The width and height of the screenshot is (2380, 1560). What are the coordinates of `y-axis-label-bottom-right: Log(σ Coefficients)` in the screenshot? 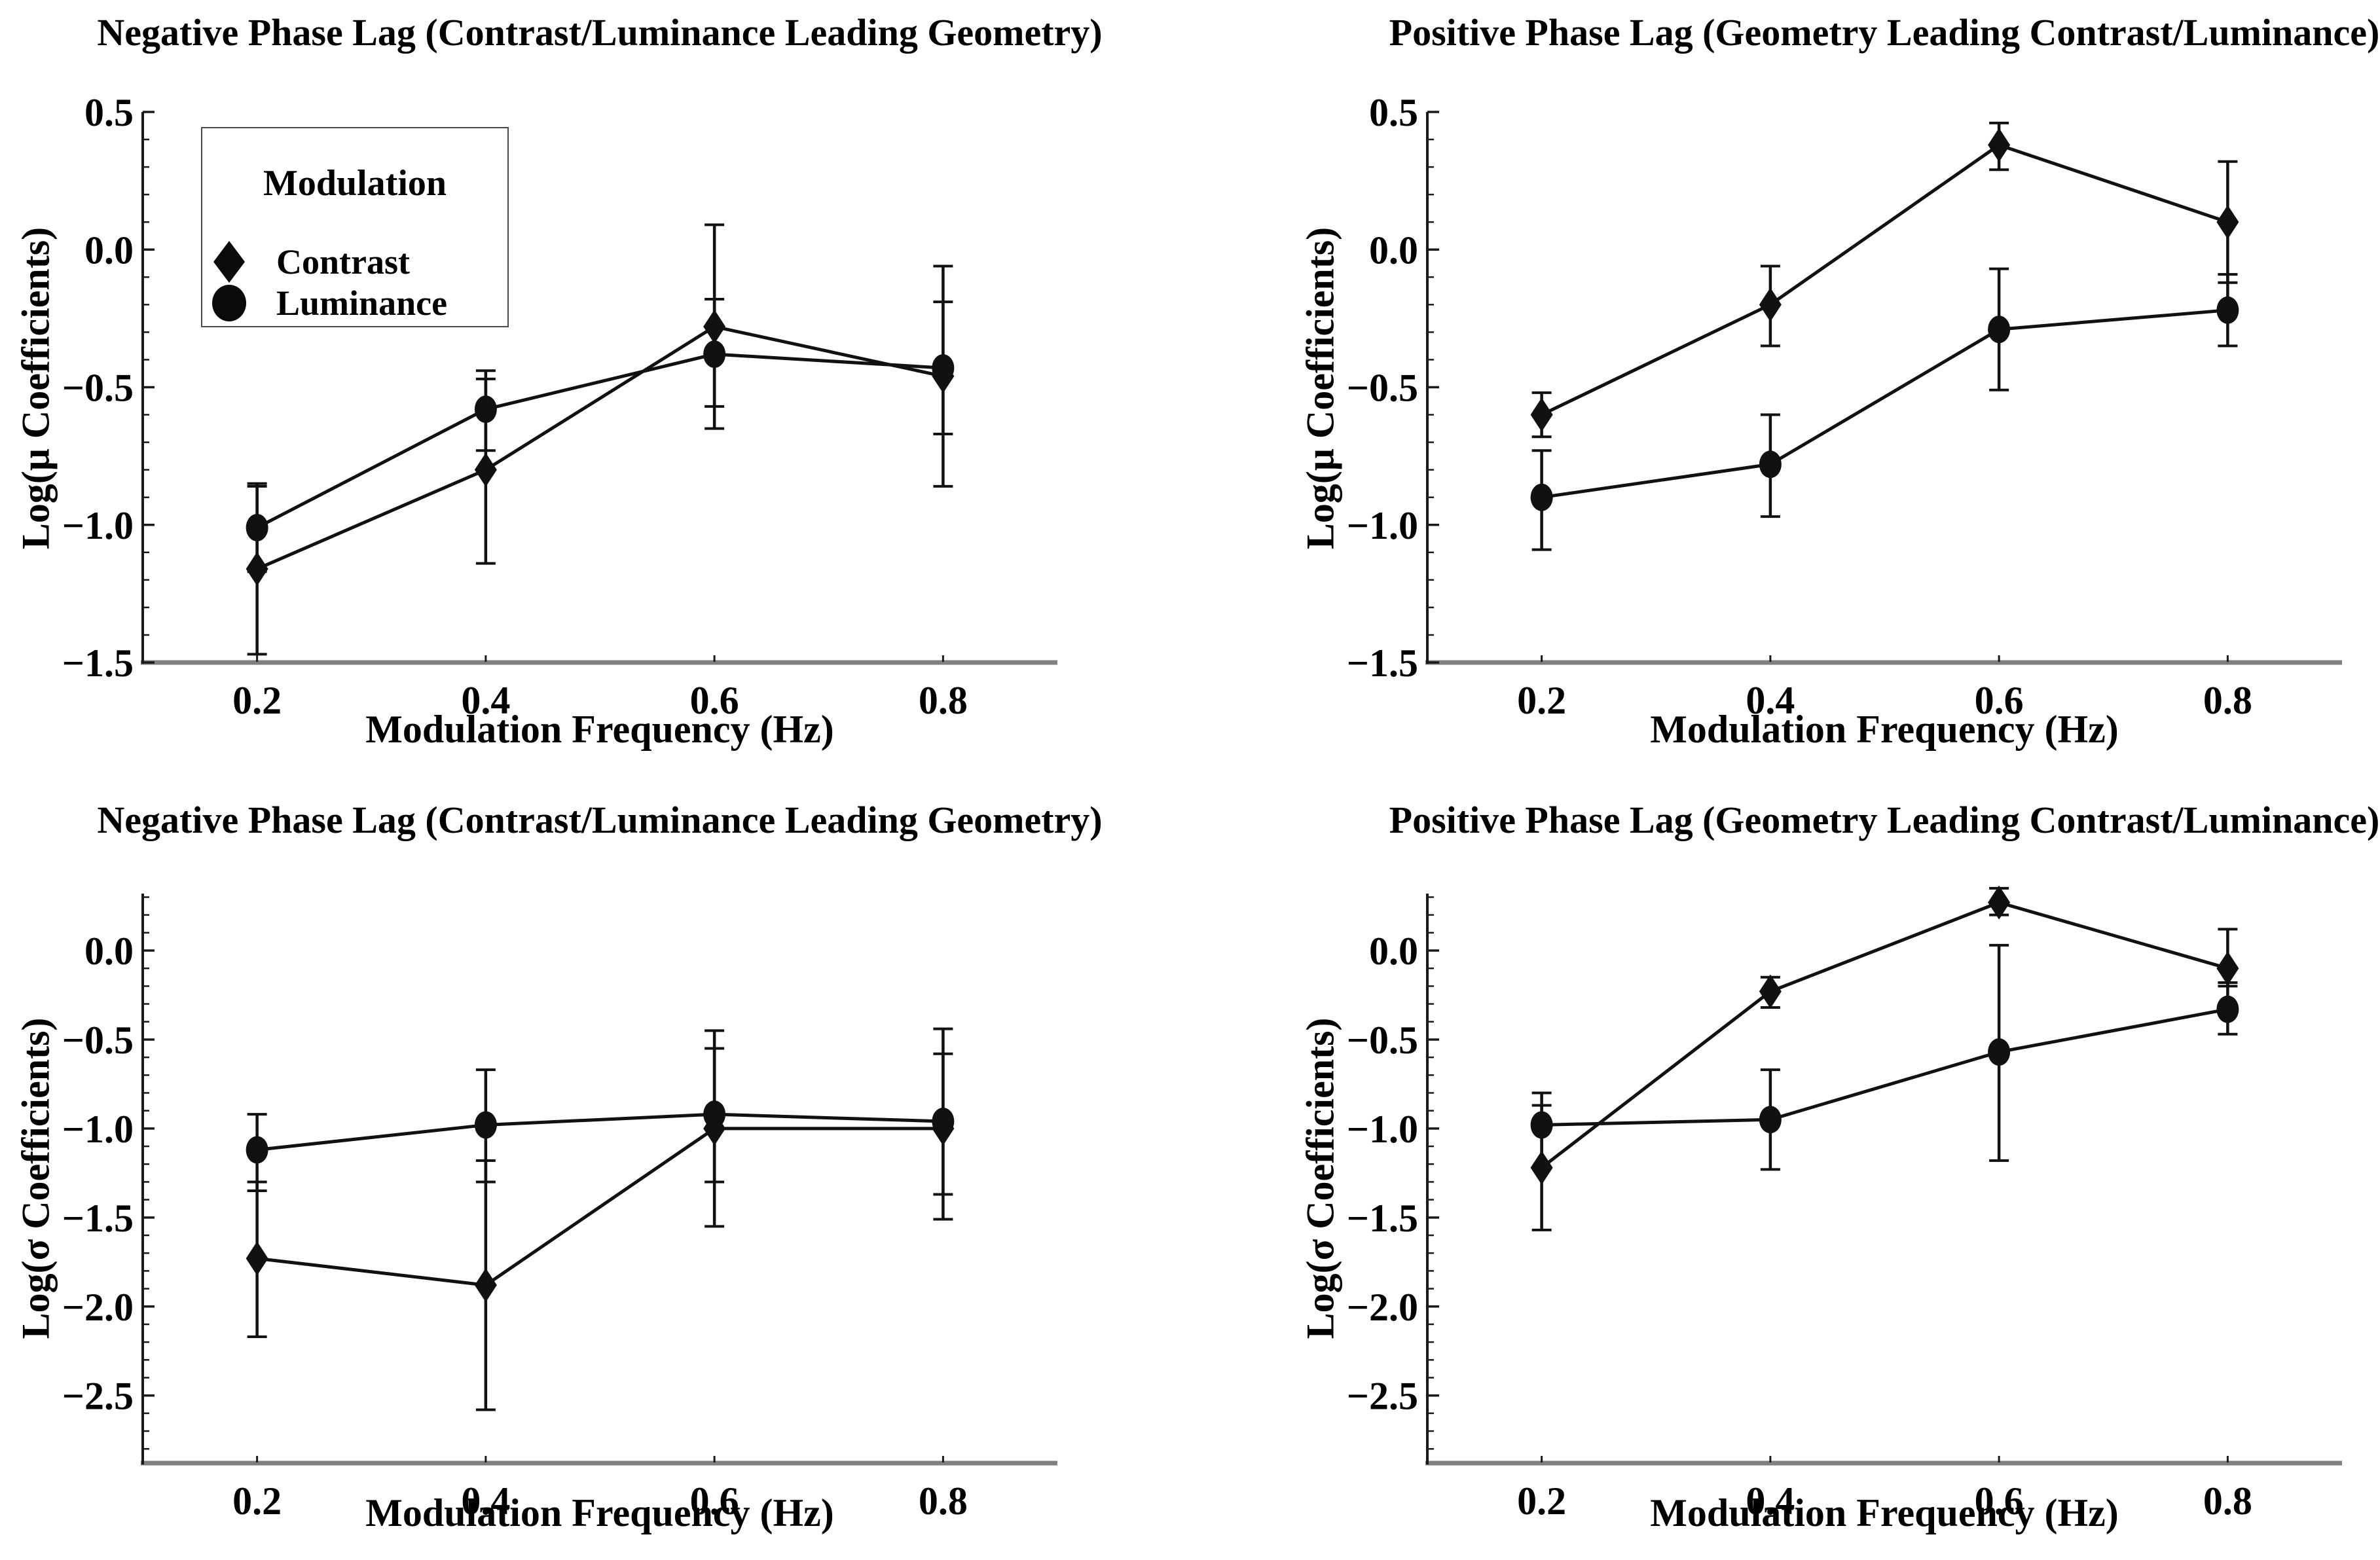 It's located at (1320, 1178).